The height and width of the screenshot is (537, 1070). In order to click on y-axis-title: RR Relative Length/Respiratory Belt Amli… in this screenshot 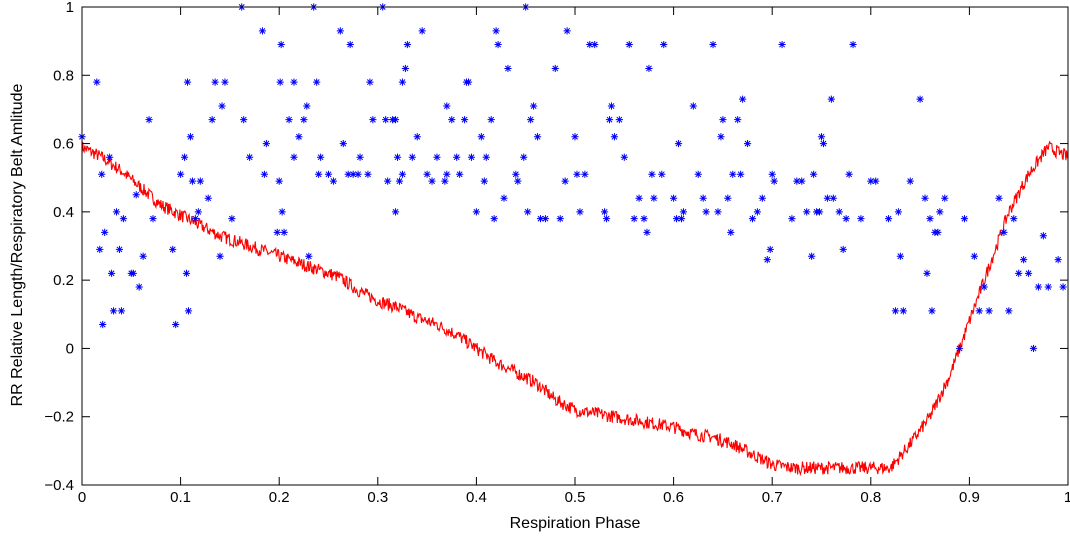, I will do `click(17, 244)`.